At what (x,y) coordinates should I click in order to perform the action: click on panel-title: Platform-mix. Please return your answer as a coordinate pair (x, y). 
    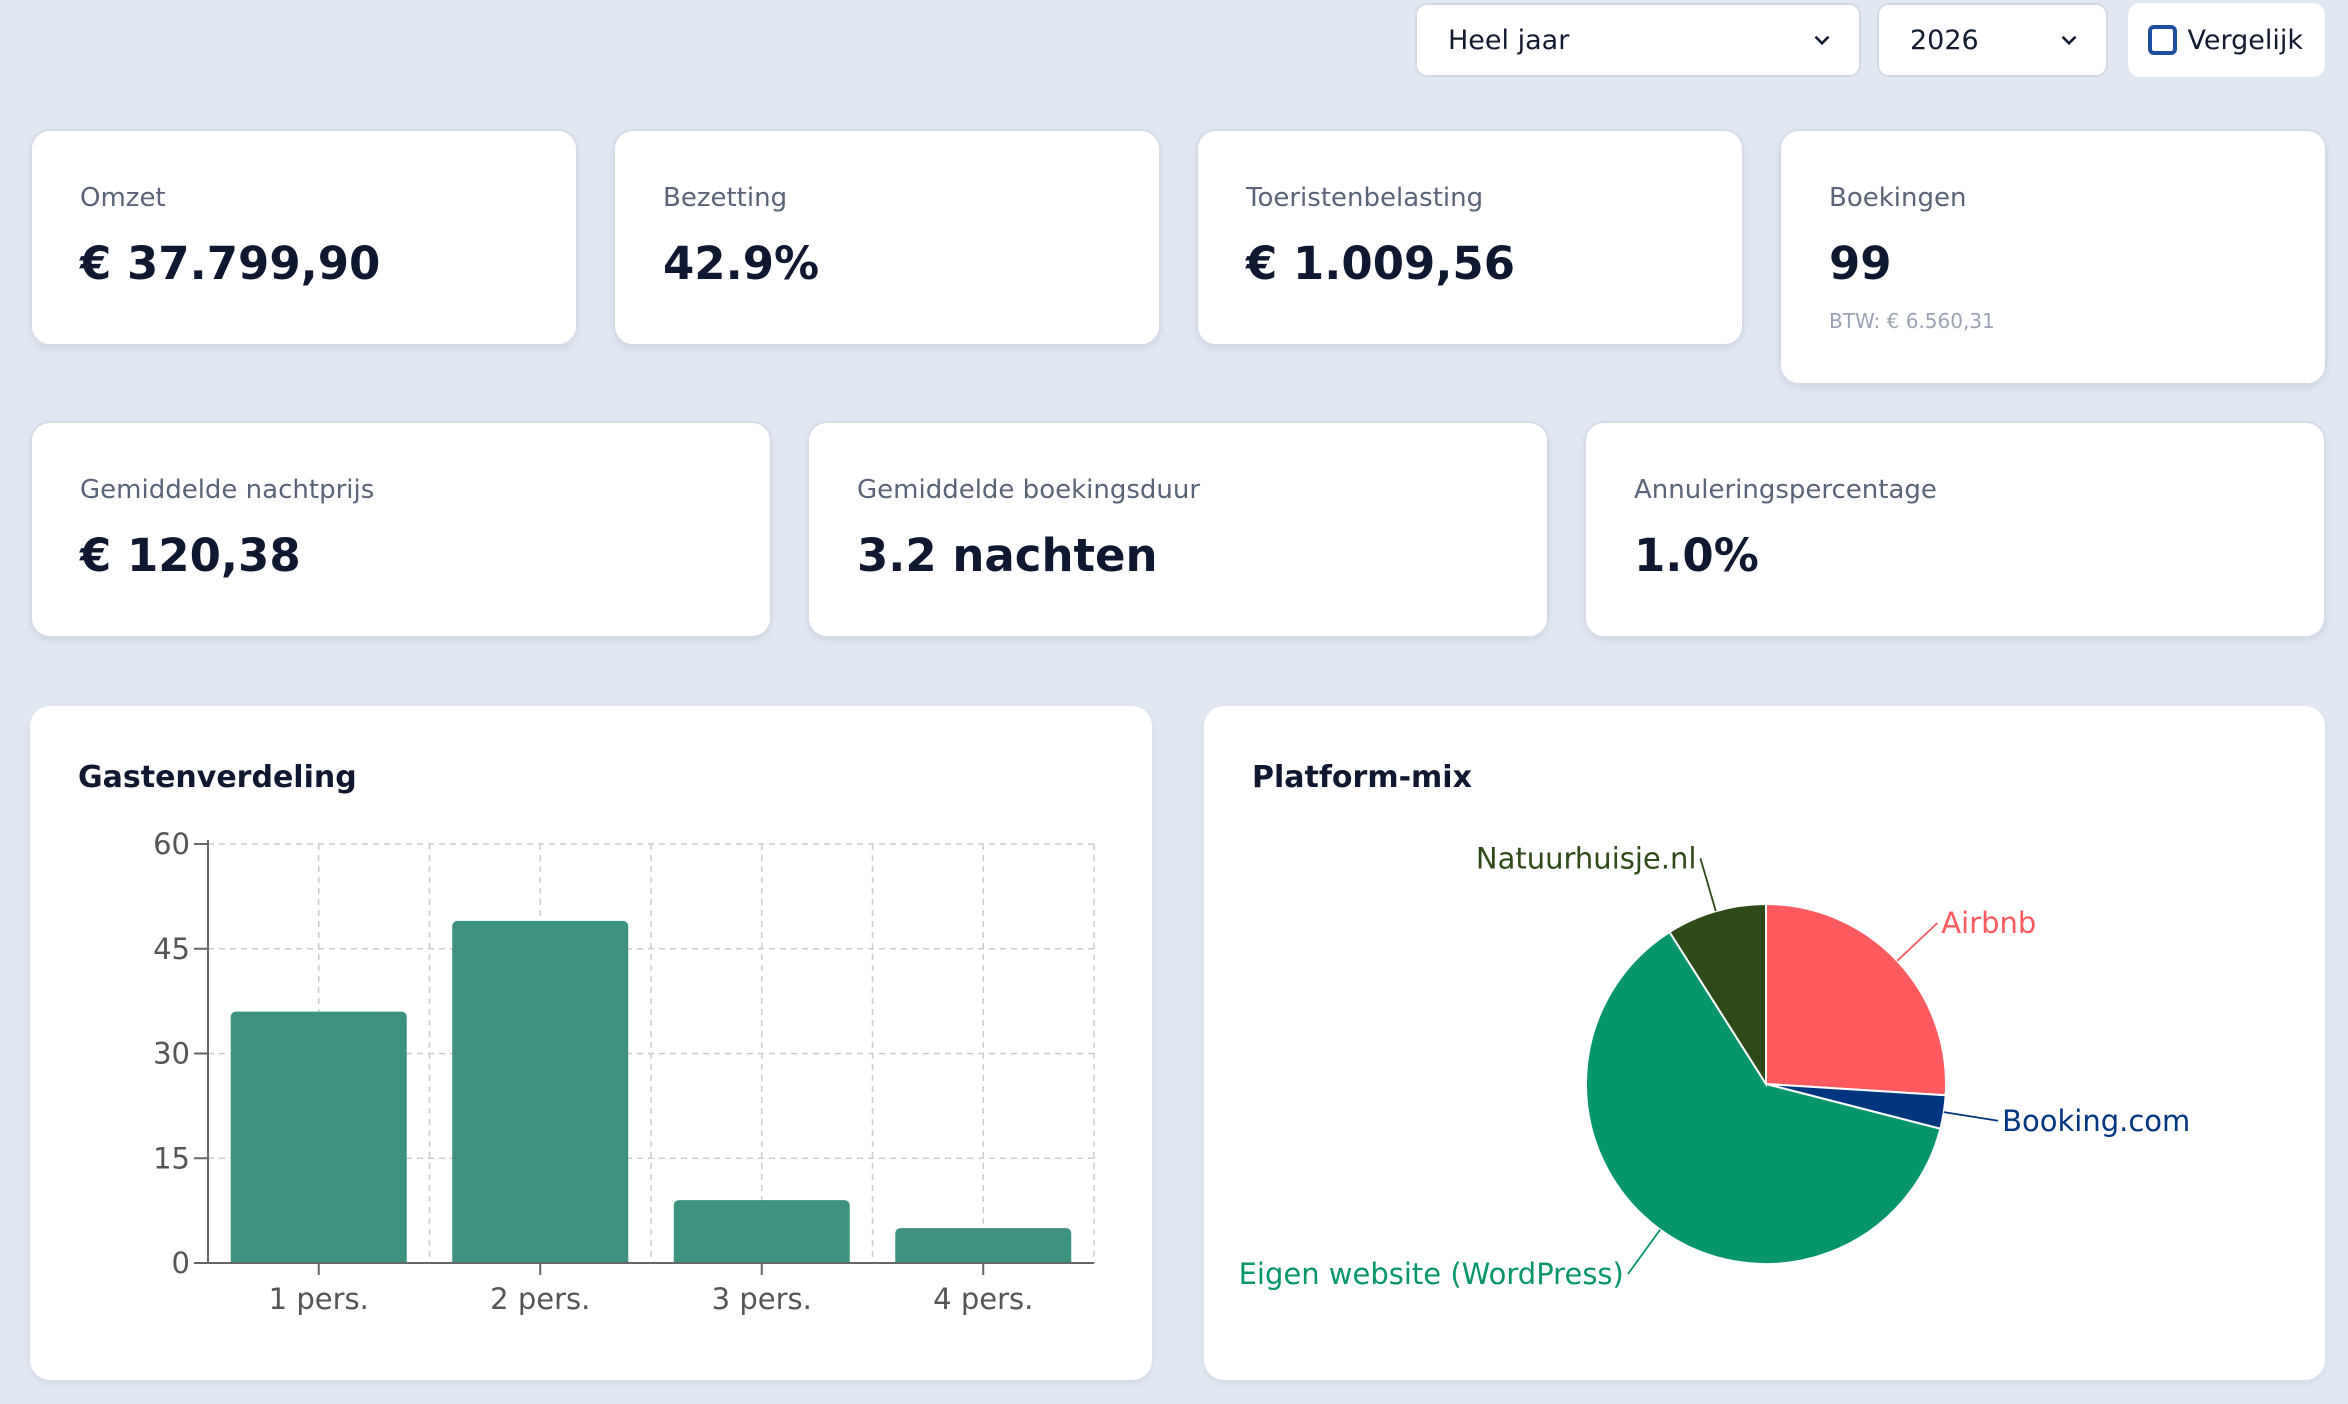
    Looking at the image, I should click on (1362, 777).